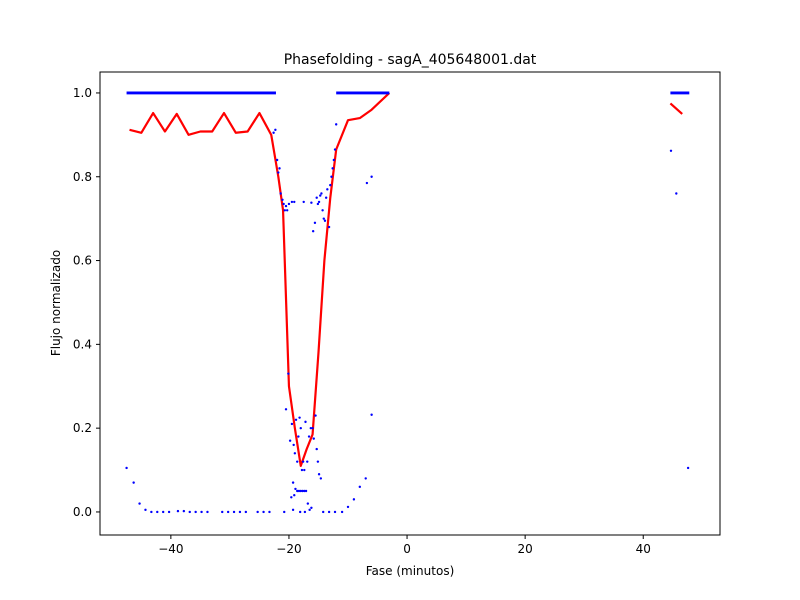 This screenshot has width=800, height=600. Describe the element at coordinates (86, 302) in the screenshot. I see `y-axis: 0.0 0.2 0.4 0.6 0.8 1.0` at that location.